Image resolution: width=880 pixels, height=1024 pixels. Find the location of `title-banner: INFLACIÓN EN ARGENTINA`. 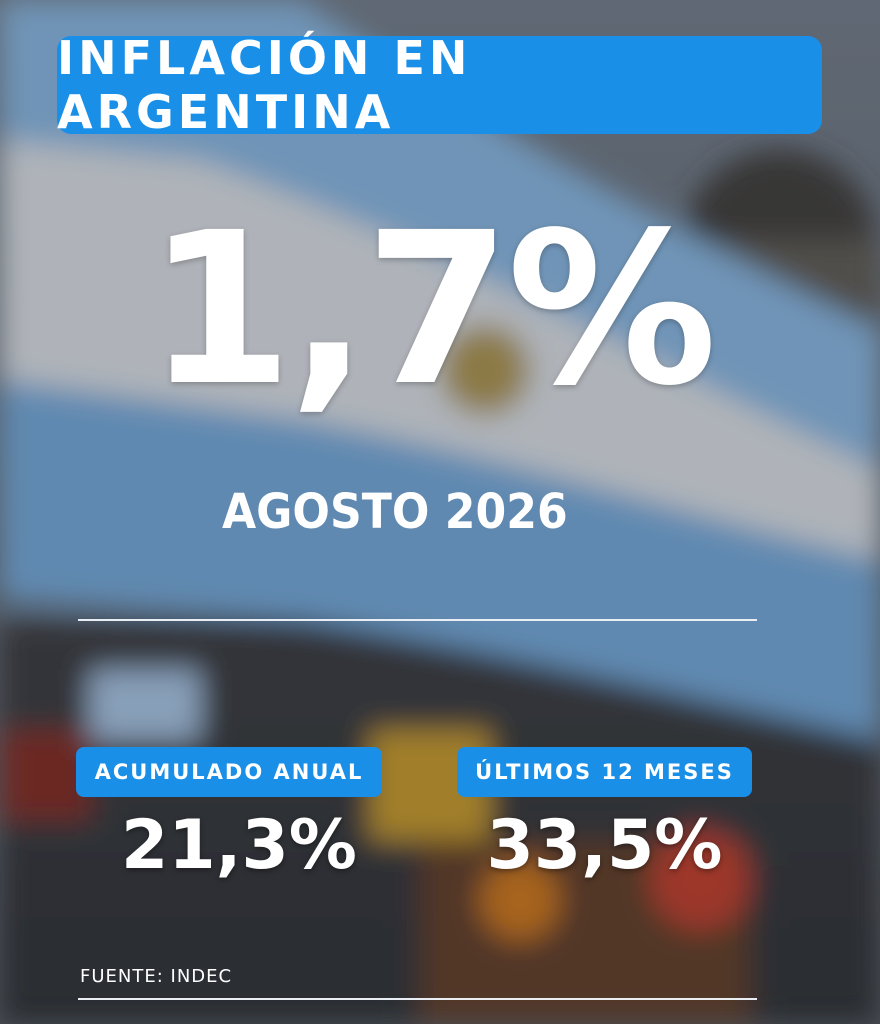

title-banner: INFLACIÓN EN ARGENTINA is located at coordinates (439, 85).